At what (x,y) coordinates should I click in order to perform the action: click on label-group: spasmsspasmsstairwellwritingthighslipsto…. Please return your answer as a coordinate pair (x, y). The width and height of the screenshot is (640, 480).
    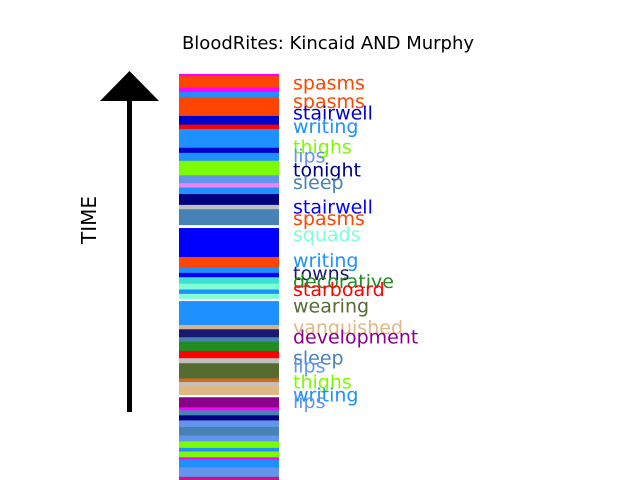
    Looking at the image, I should click on (355, 243).